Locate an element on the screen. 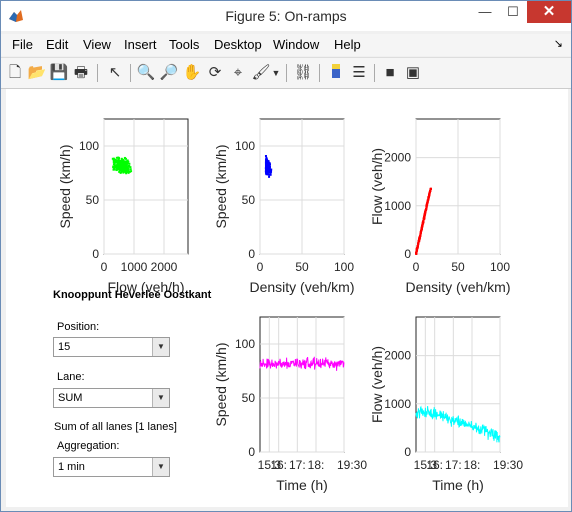 This screenshot has width=572, height=512. close-button: ✕ is located at coordinates (549, 12).